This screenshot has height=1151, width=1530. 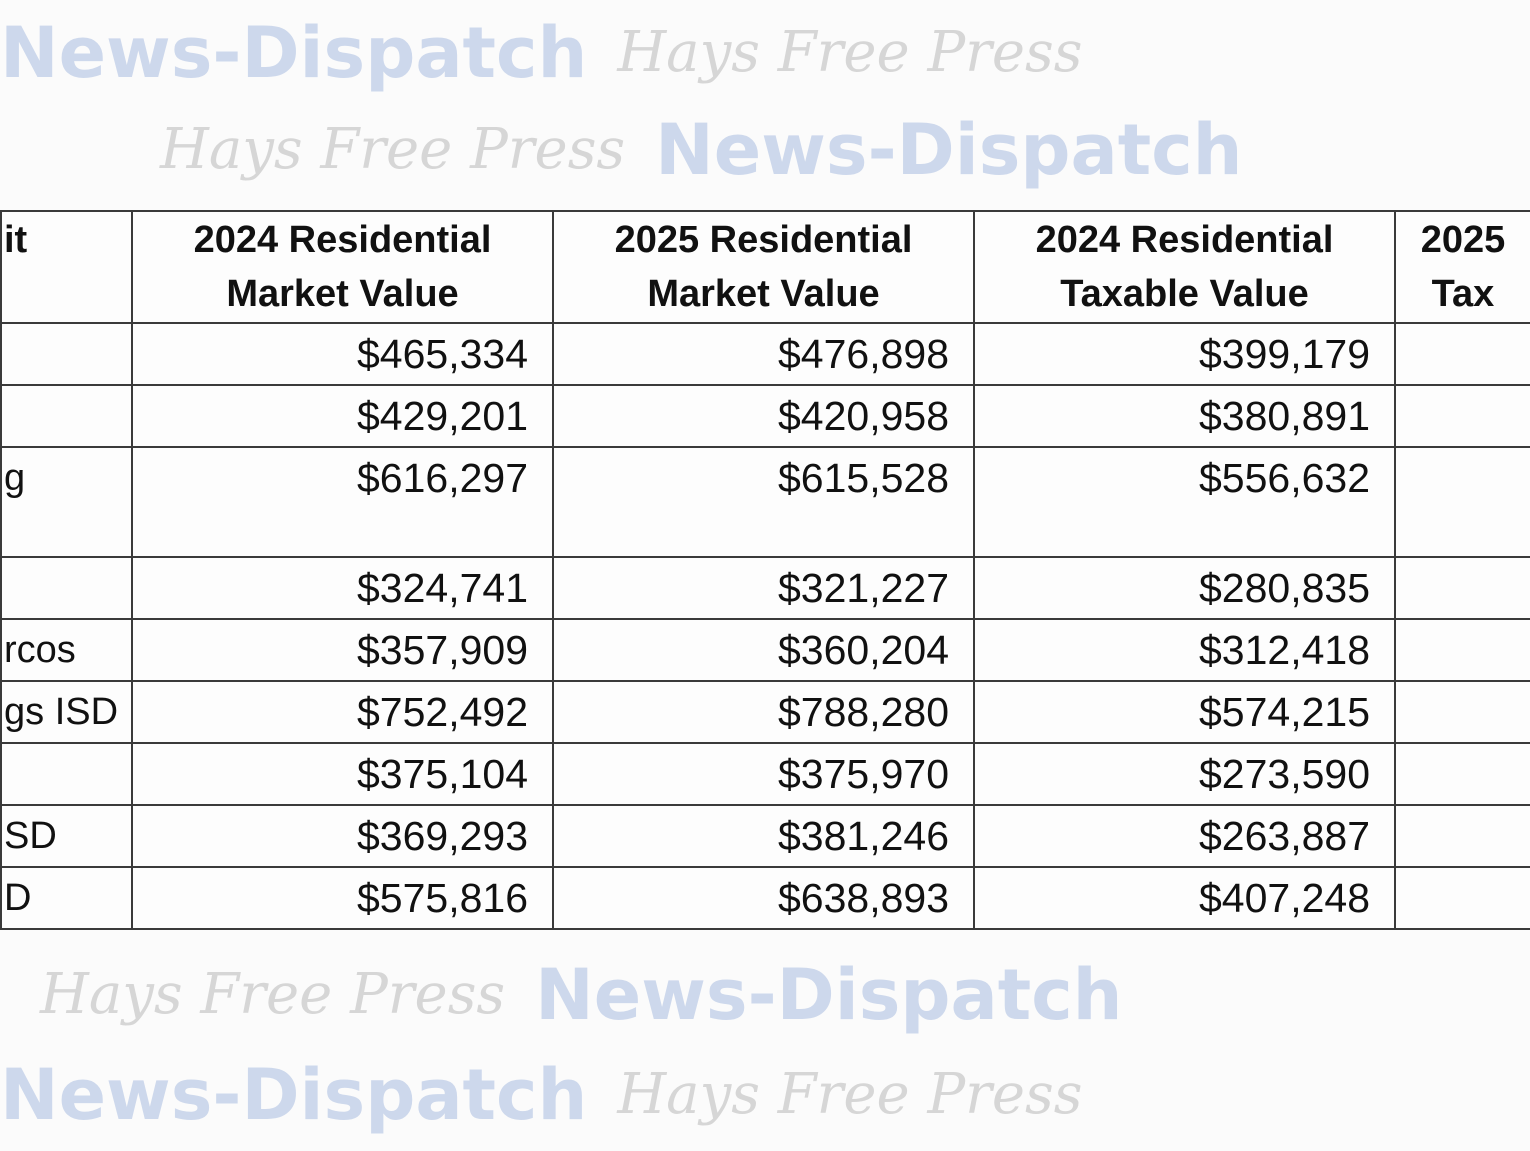 What do you see at coordinates (342, 502) in the screenshot?
I see `value-cell: $616,297` at bounding box center [342, 502].